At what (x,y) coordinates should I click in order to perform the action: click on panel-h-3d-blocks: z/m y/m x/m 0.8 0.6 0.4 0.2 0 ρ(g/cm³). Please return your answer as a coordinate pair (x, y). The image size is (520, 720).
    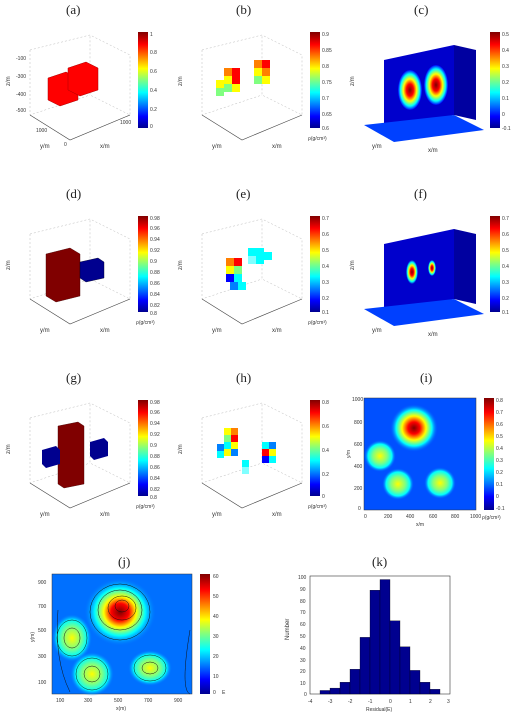
    Looking at the image, I should click on (253, 459).